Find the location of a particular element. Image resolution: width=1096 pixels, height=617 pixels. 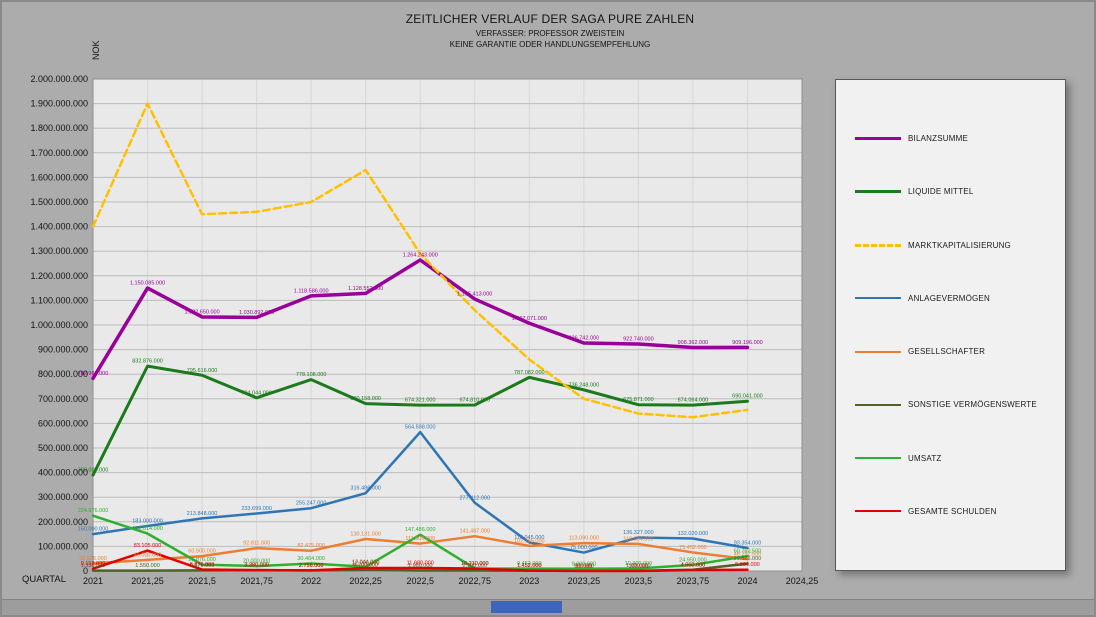

y-tick-label: 1.000.000.000 is located at coordinates (59, 325).